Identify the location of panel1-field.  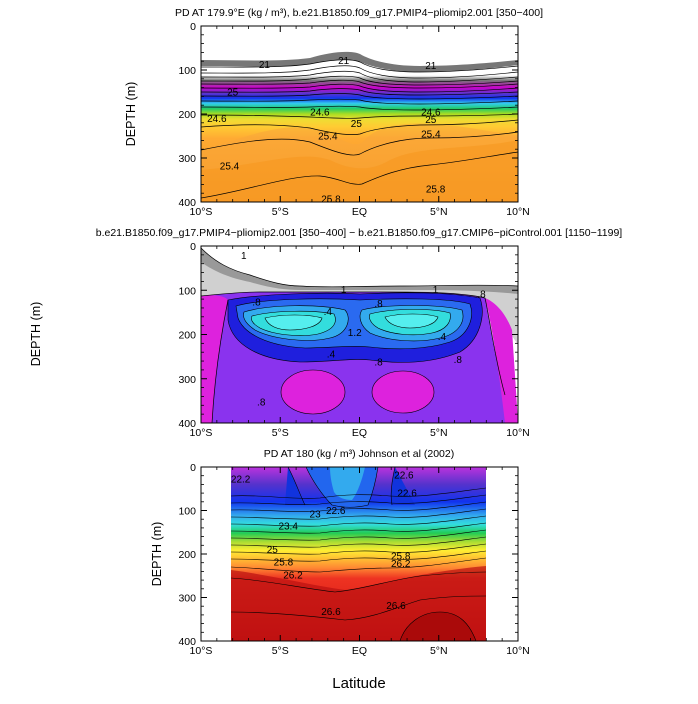
(359, 114).